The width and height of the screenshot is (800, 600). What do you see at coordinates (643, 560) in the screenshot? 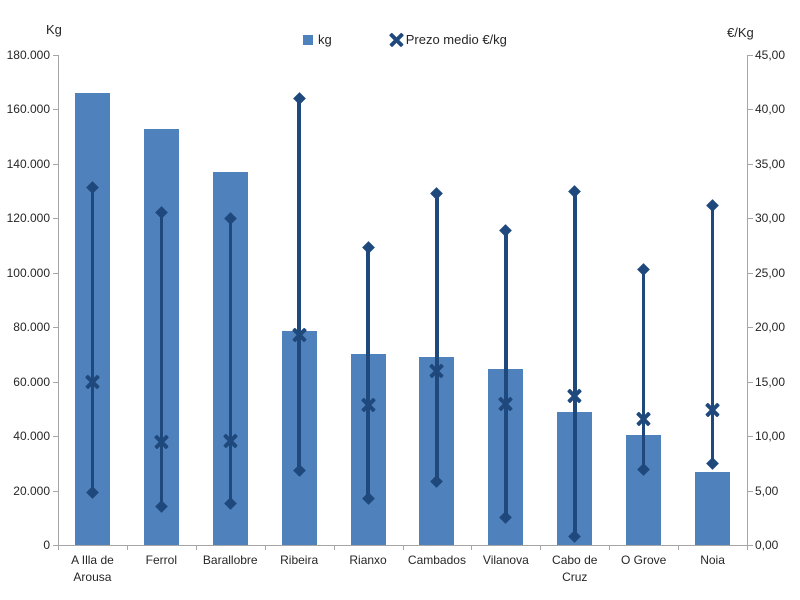
I see `category-label: O Grove` at bounding box center [643, 560].